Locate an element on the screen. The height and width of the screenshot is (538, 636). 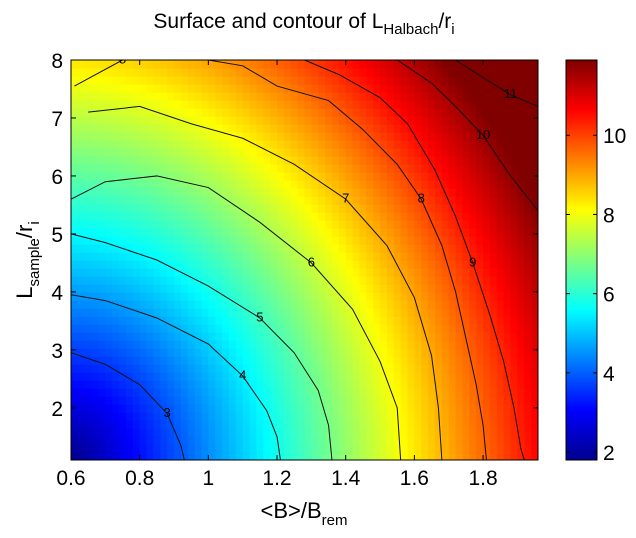
x-tick-label: 1.4 is located at coordinates (346, 478).